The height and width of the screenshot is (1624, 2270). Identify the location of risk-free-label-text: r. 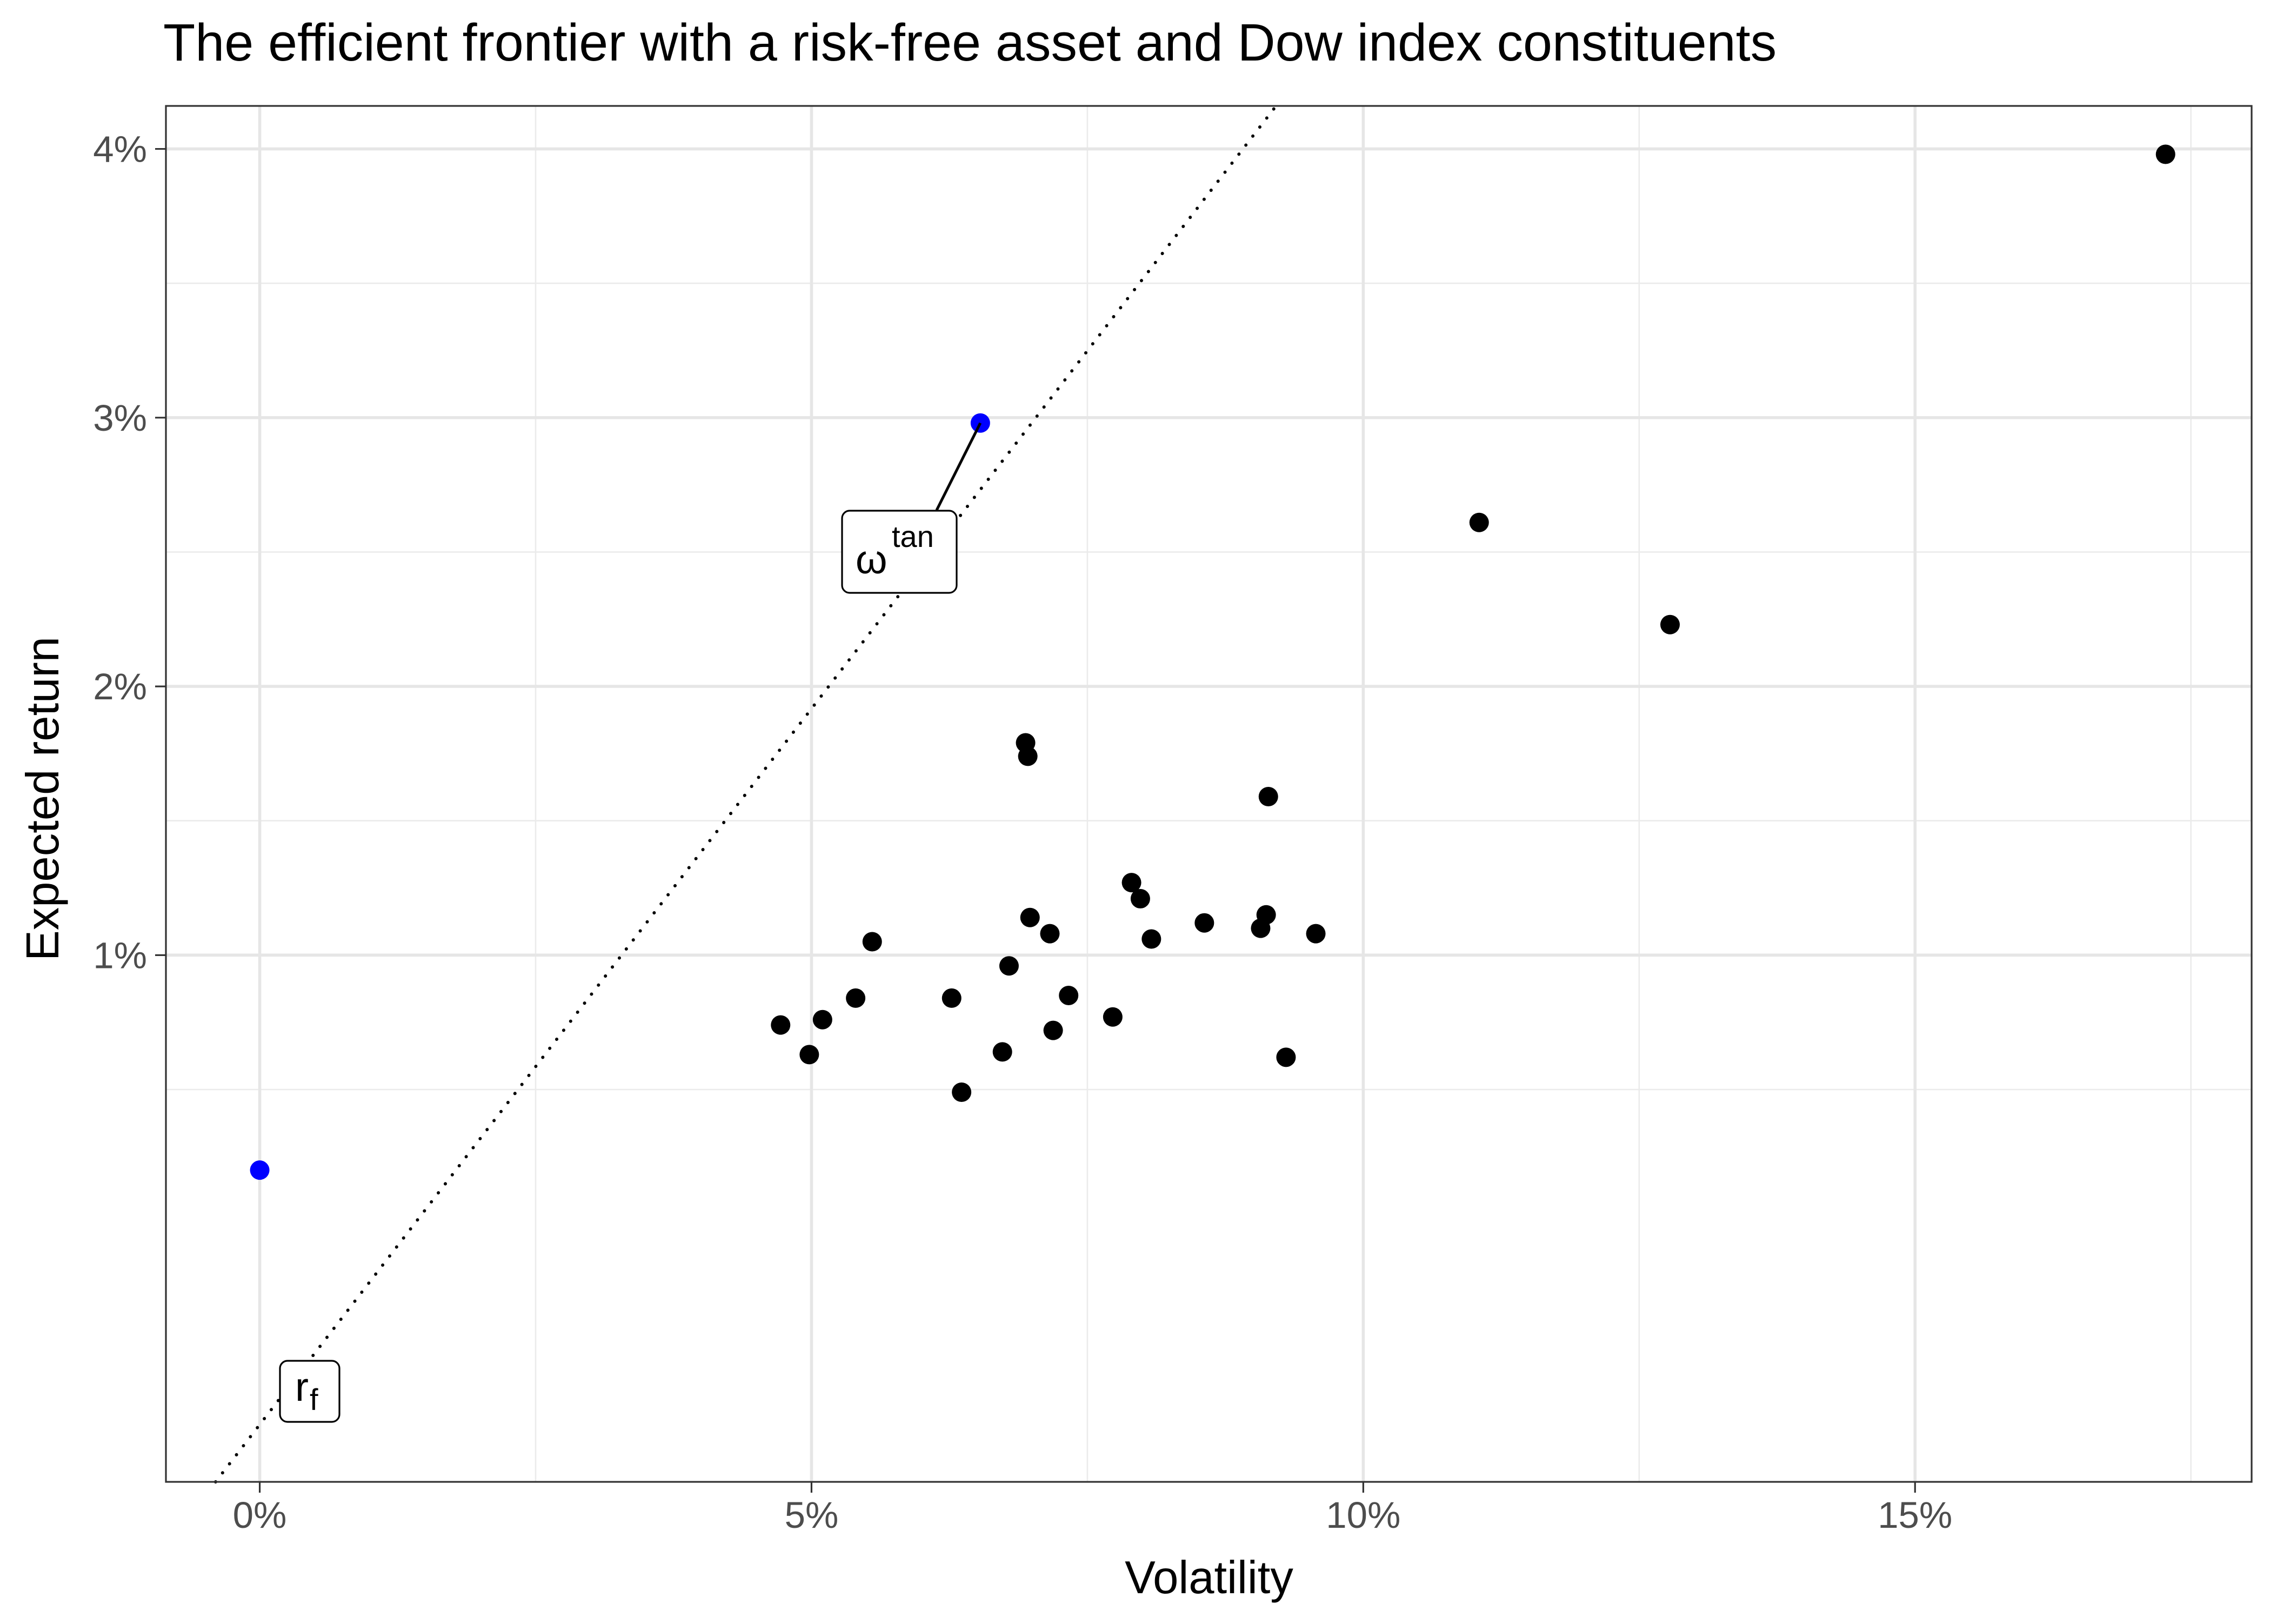
(302, 1386).